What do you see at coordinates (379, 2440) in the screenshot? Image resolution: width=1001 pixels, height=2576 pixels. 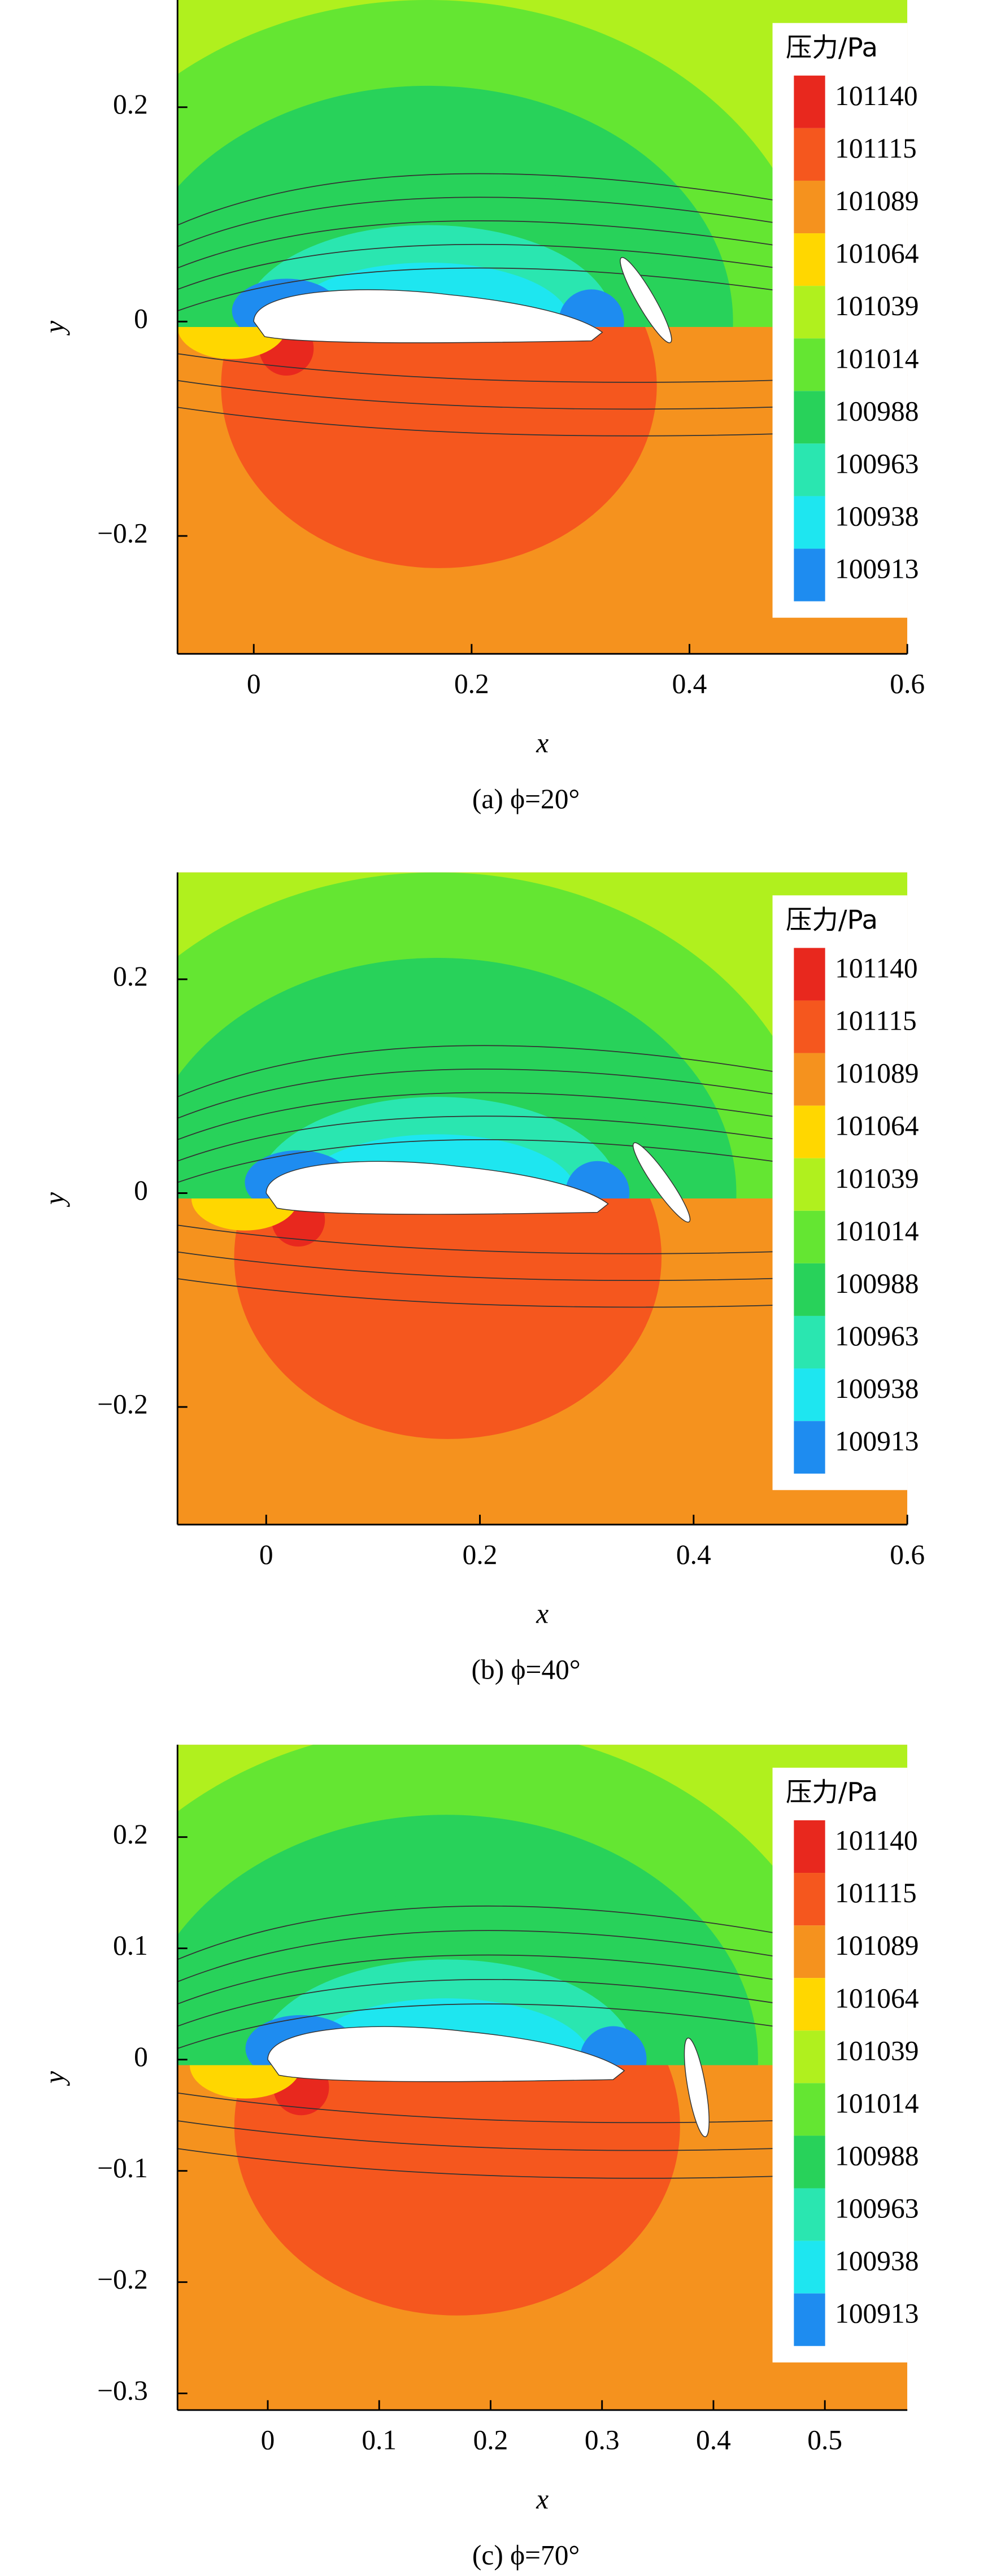 I see `x-tick-label: 0.1` at bounding box center [379, 2440].